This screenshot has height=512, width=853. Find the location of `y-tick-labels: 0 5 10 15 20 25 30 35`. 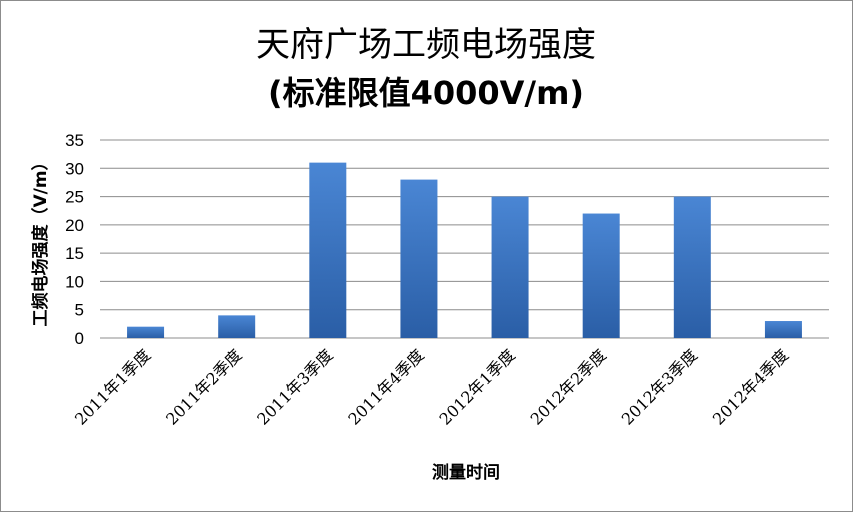

y-tick-labels: 0 5 10 15 20 25 30 35 is located at coordinates (74, 239).